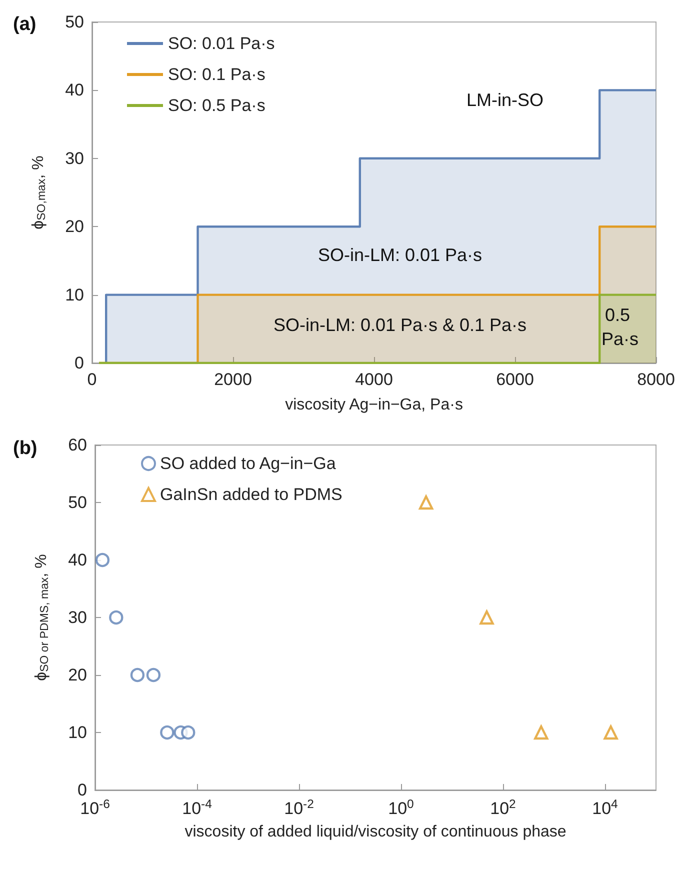 This screenshot has width=690, height=869. What do you see at coordinates (77, 445) in the screenshot?
I see `y-tick-label: 60` at bounding box center [77, 445].